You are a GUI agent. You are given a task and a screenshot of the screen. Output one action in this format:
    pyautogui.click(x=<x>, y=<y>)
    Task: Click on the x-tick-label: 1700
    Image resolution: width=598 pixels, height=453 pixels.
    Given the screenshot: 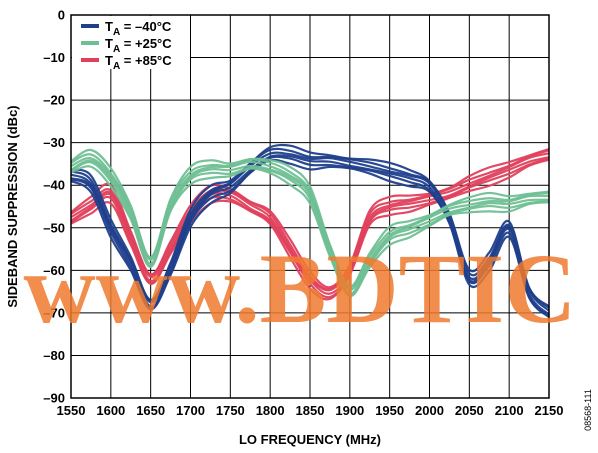 What is the action you would take?
    pyautogui.click(x=190, y=410)
    